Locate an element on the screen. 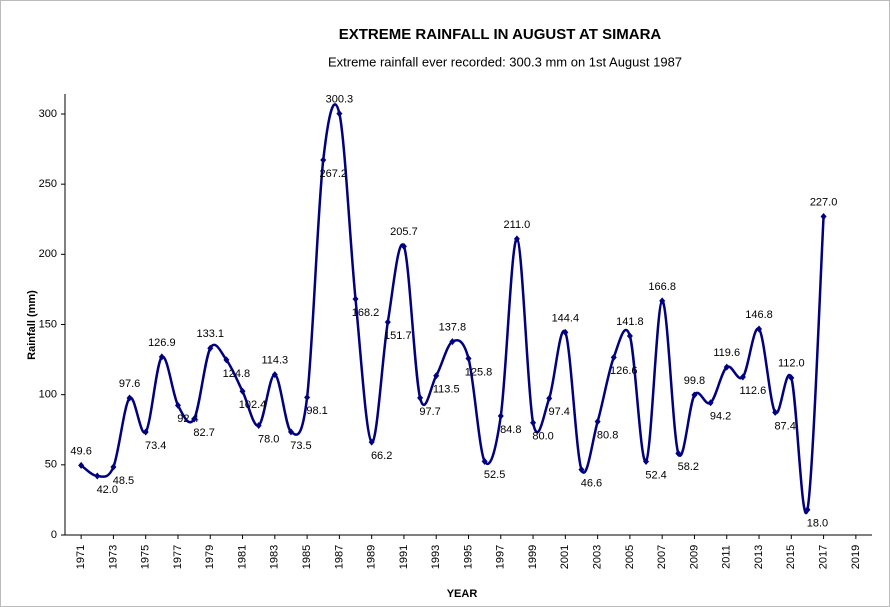 Image resolution: width=890 pixels, height=607 pixels. data-label: 151.7 is located at coordinates (398, 336).